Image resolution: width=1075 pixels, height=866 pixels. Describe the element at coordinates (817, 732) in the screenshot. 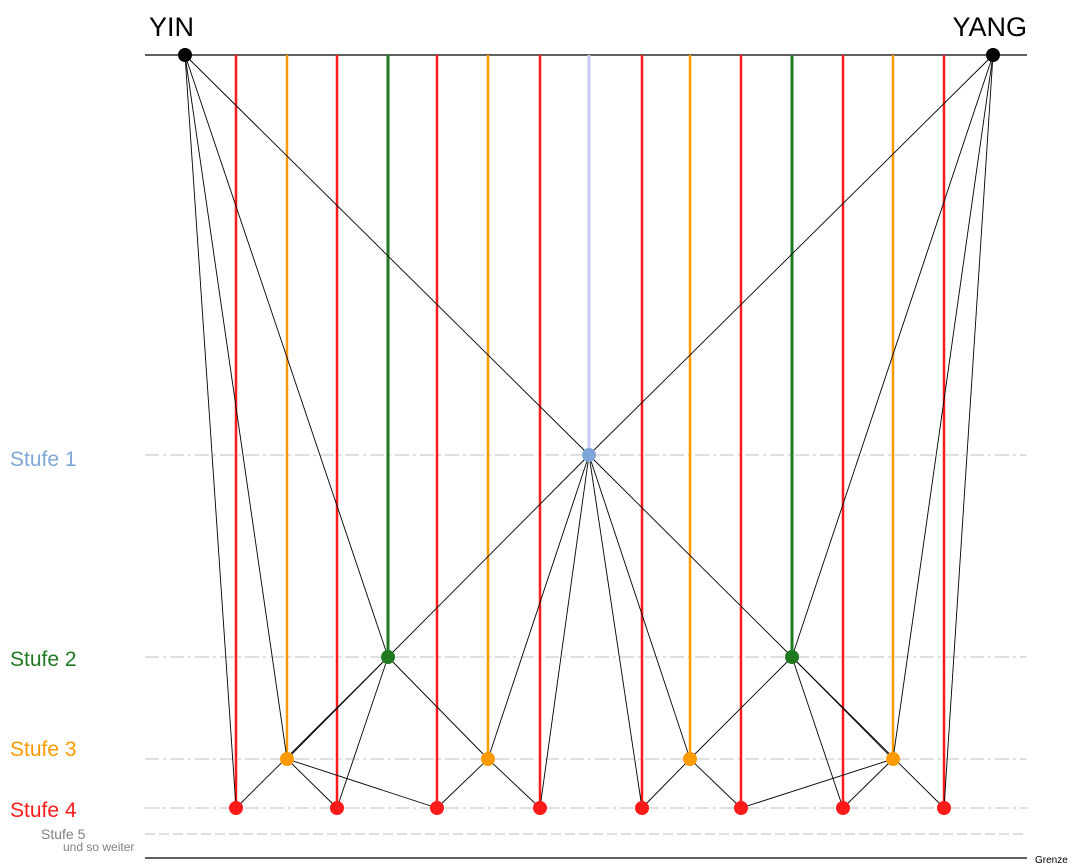

I see `edge-to-stufe-4-7b` at that location.